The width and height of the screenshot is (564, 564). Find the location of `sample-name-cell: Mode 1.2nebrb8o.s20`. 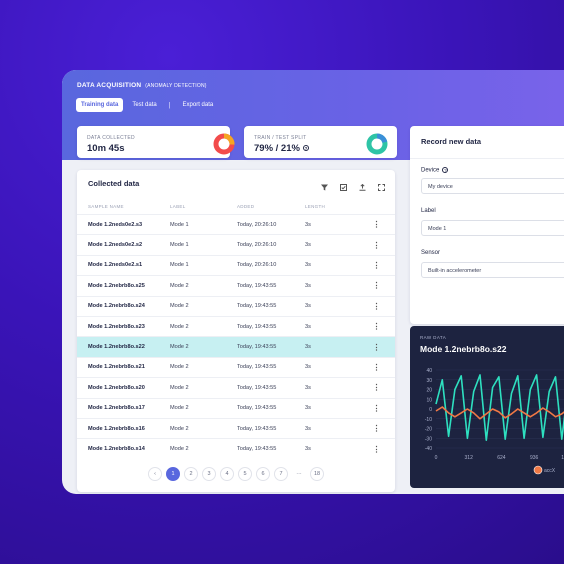

sample-name-cell: Mode 1.2nebrb8o.s20 is located at coordinates (123, 388).